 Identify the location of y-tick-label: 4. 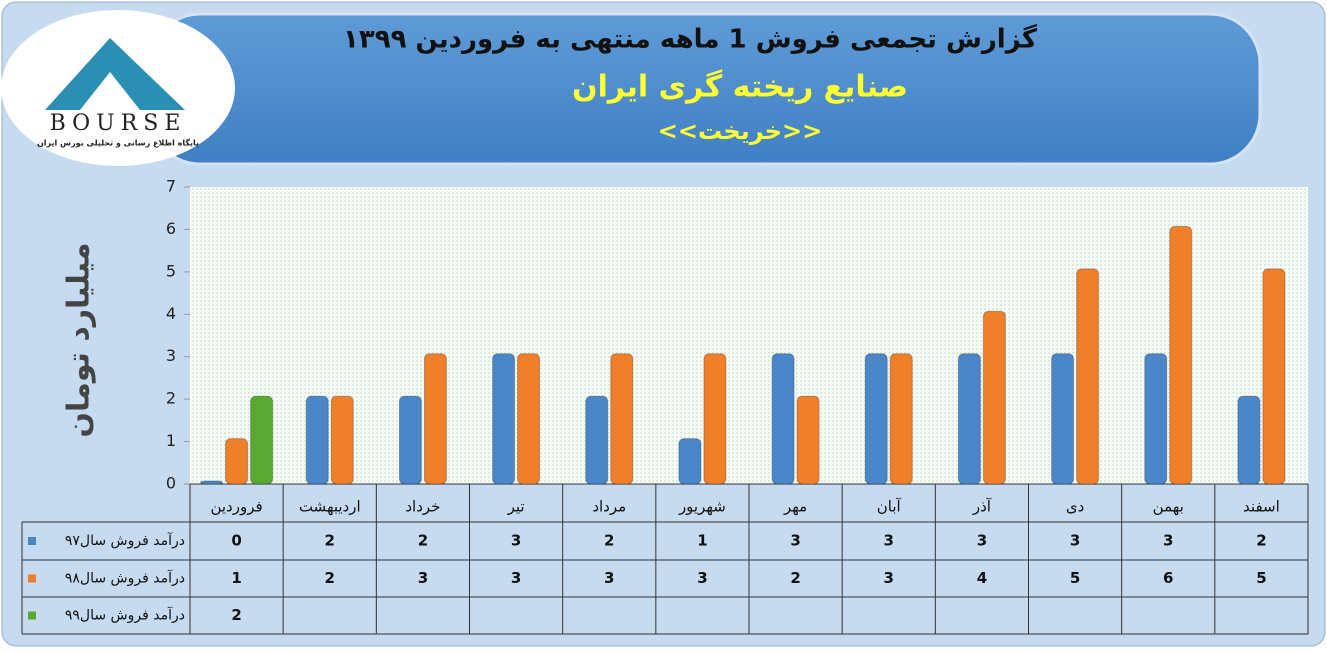
(171, 313).